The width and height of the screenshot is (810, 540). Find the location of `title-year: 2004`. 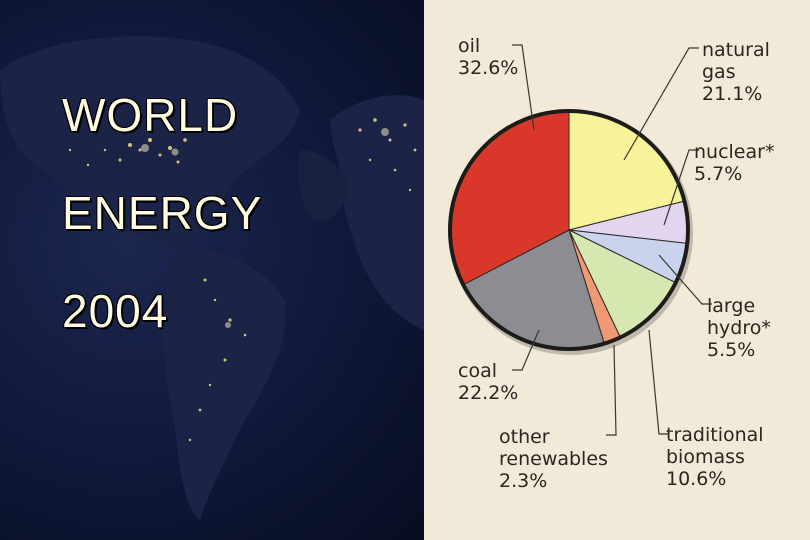

title-year: 2004 is located at coordinates (115, 311).